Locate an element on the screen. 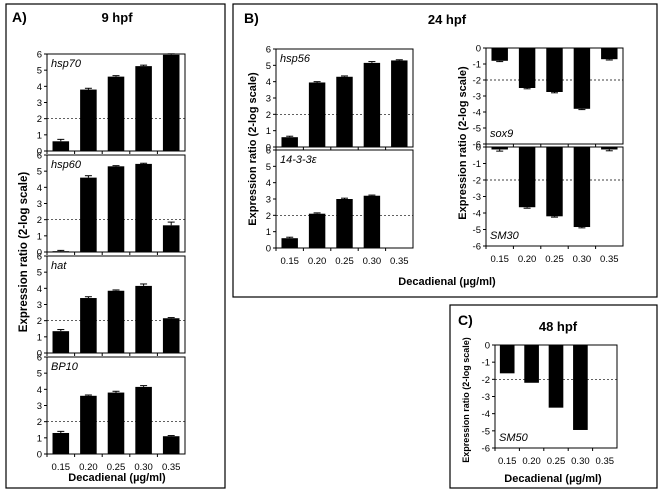  plot-5-ytick-label: 6 is located at coordinates (268, 50).